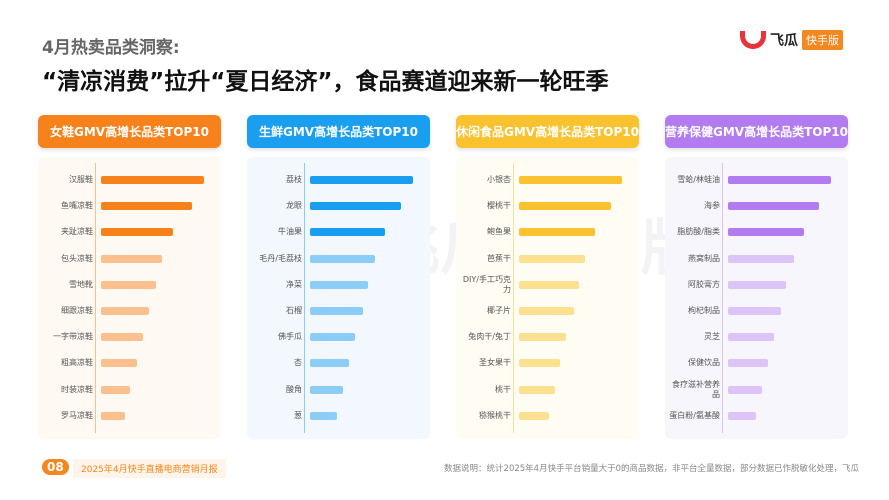 This screenshot has width=889, height=500. What do you see at coordinates (712, 337) in the screenshot?
I see `bar-label: 灵芝` at bounding box center [712, 337].